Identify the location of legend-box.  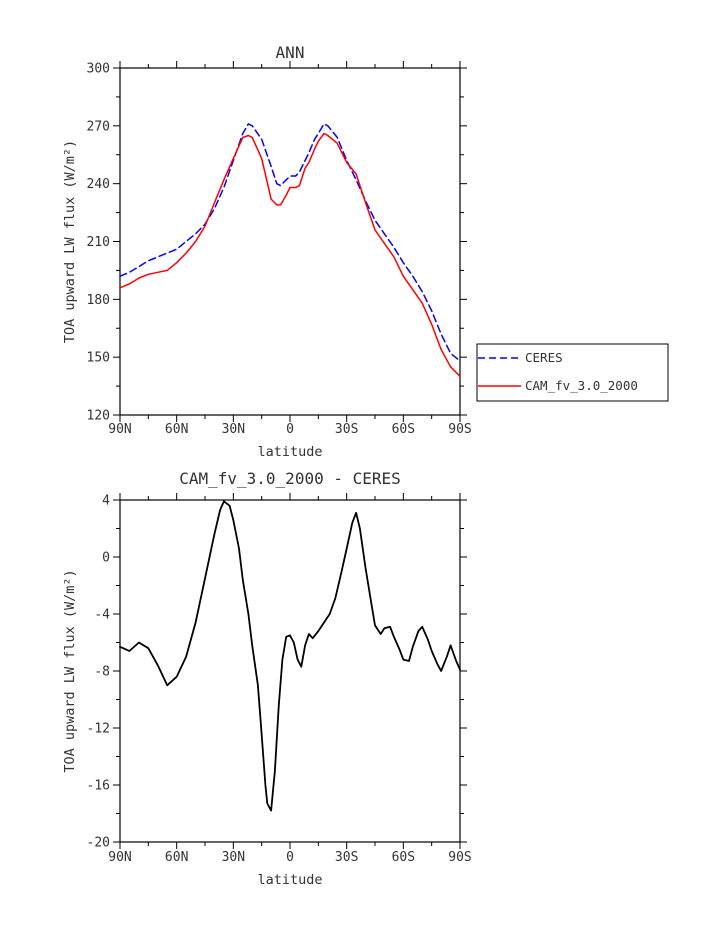
(572, 372).